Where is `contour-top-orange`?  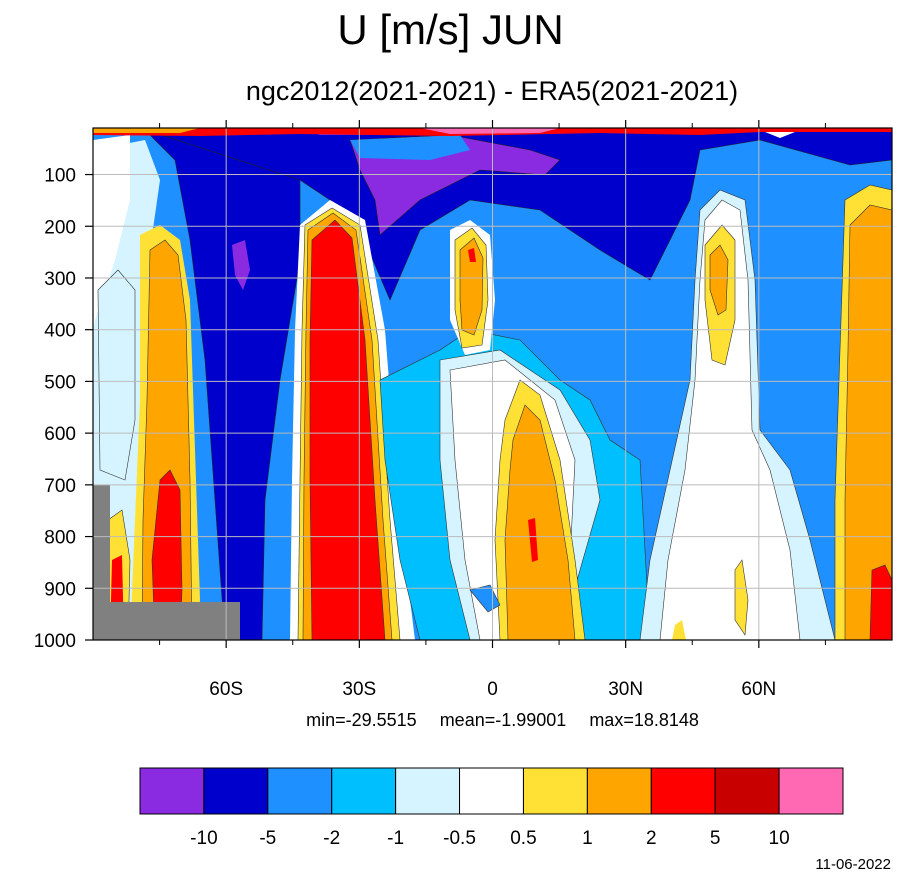 contour-top-orange is located at coordinates (146, 130).